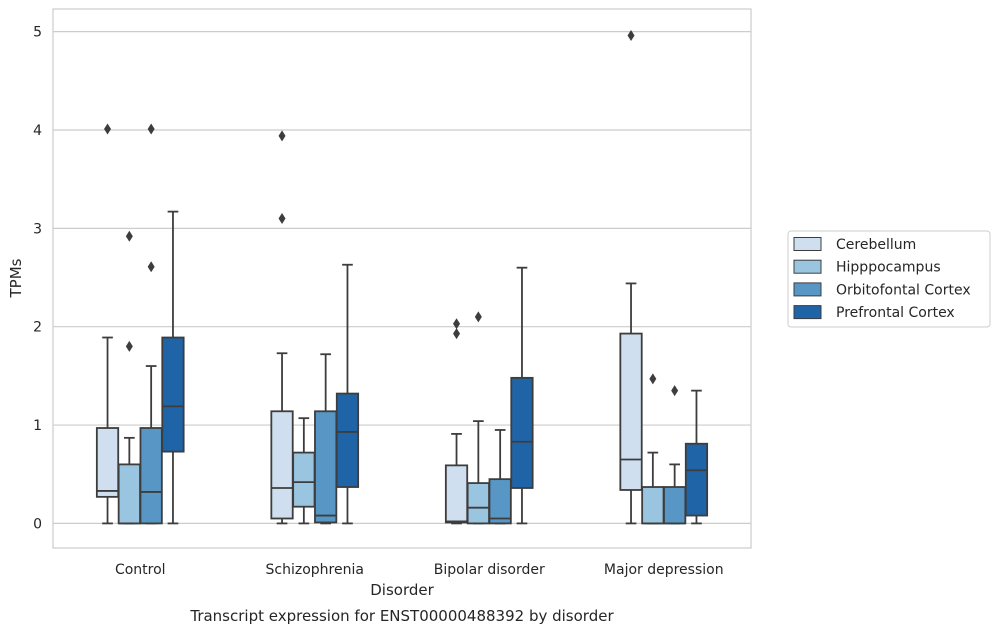  What do you see at coordinates (895, 313) in the screenshot?
I see `legend-label: Prefrontal Cortex` at bounding box center [895, 313].